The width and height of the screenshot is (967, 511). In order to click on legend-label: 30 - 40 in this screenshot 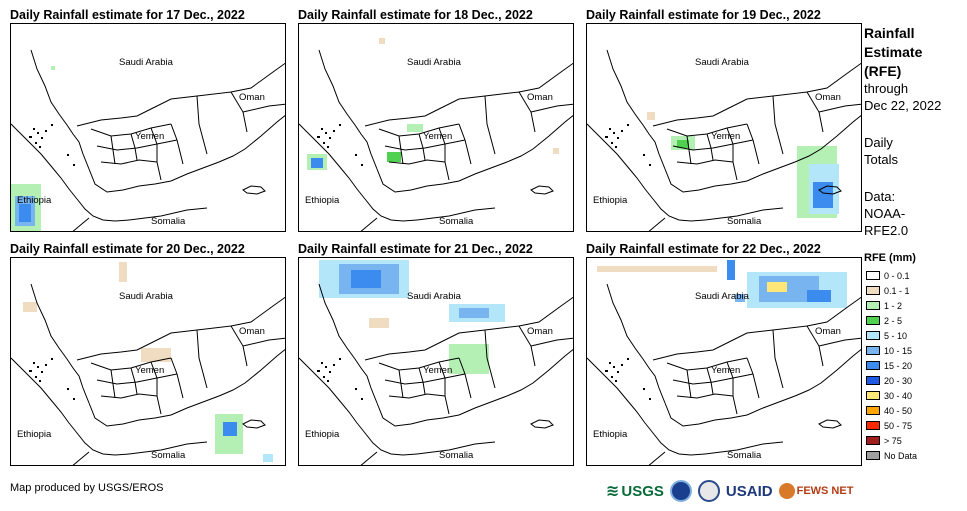, I will do `click(898, 395)`.